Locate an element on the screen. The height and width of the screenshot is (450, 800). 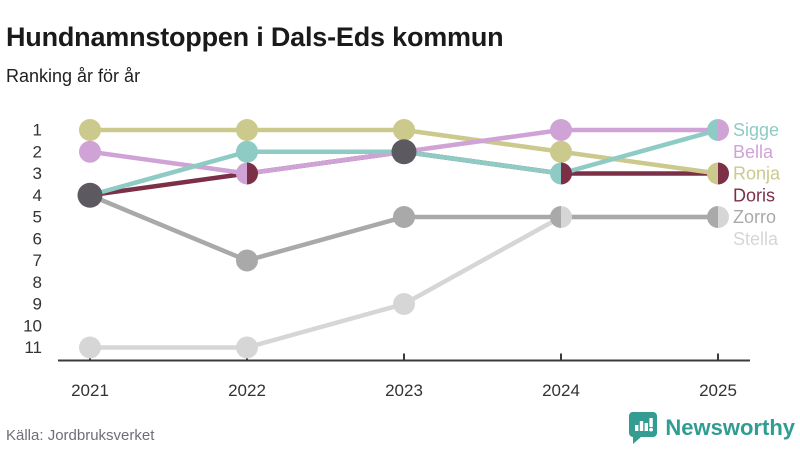
legend-label-zorro: Zorro is located at coordinates (754, 217).